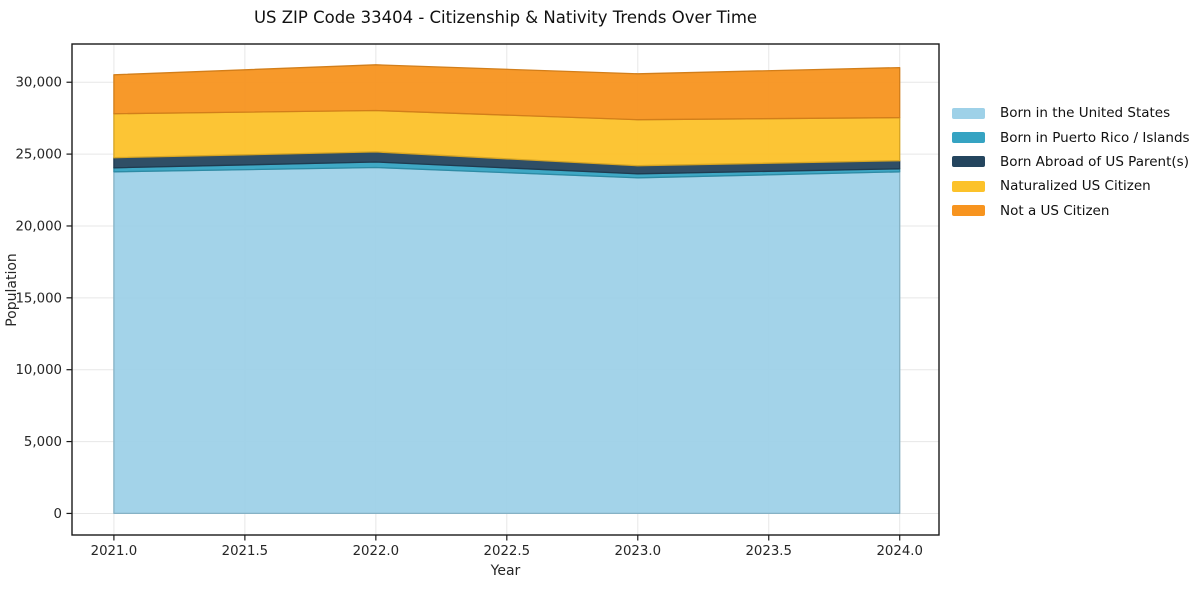  Describe the element at coordinates (114, 551) in the screenshot. I see `x-tick-label: 2021.0` at that location.